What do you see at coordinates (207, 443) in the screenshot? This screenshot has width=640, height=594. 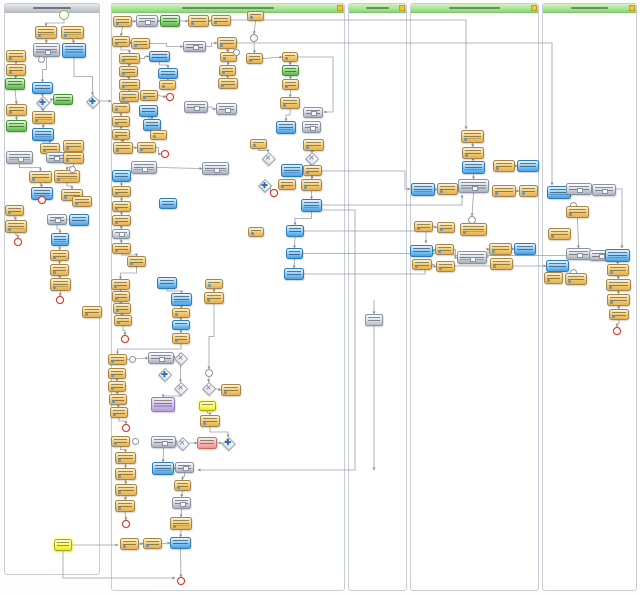 I see `error-task-node` at bounding box center [207, 443].